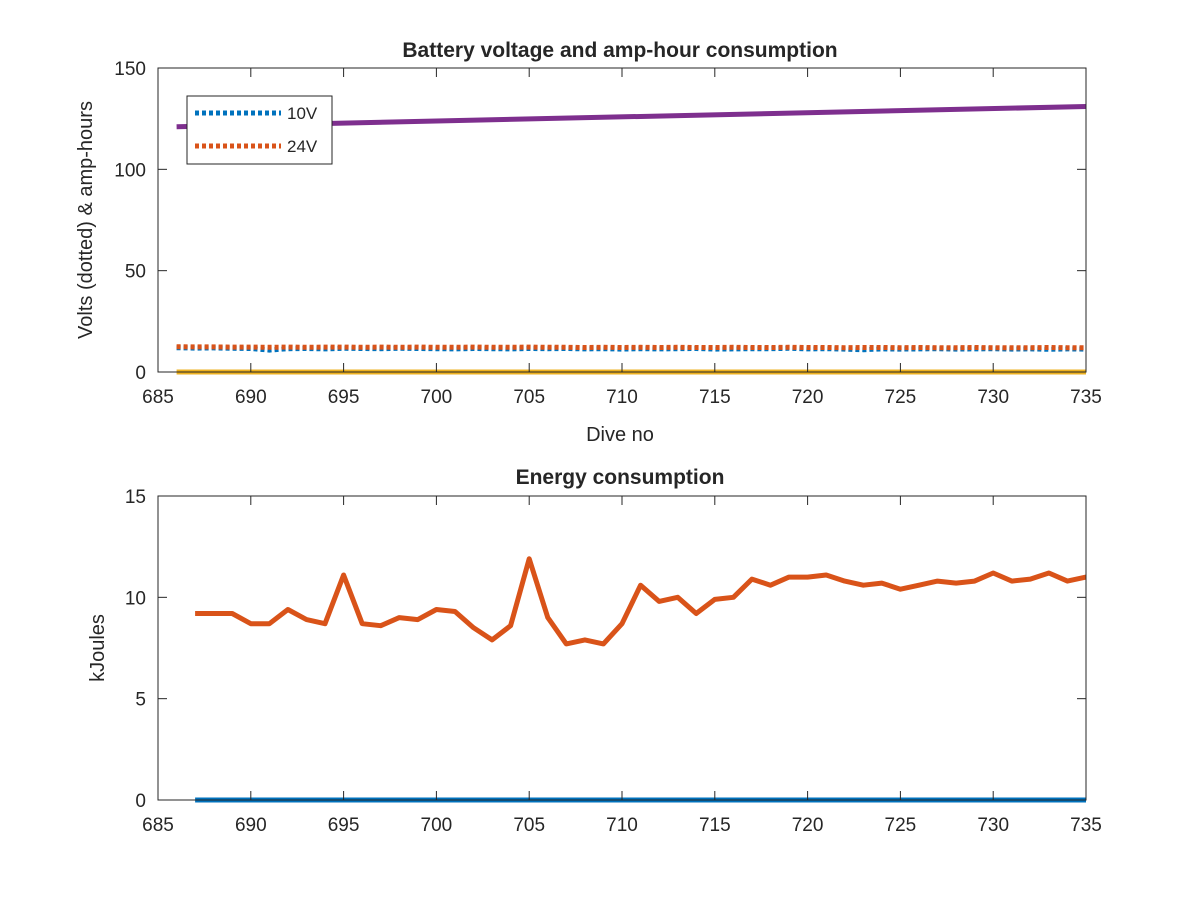 Image resolution: width=1200 pixels, height=900 pixels. What do you see at coordinates (302, 113) in the screenshot?
I see `legend-label-10v: 10V` at bounding box center [302, 113].